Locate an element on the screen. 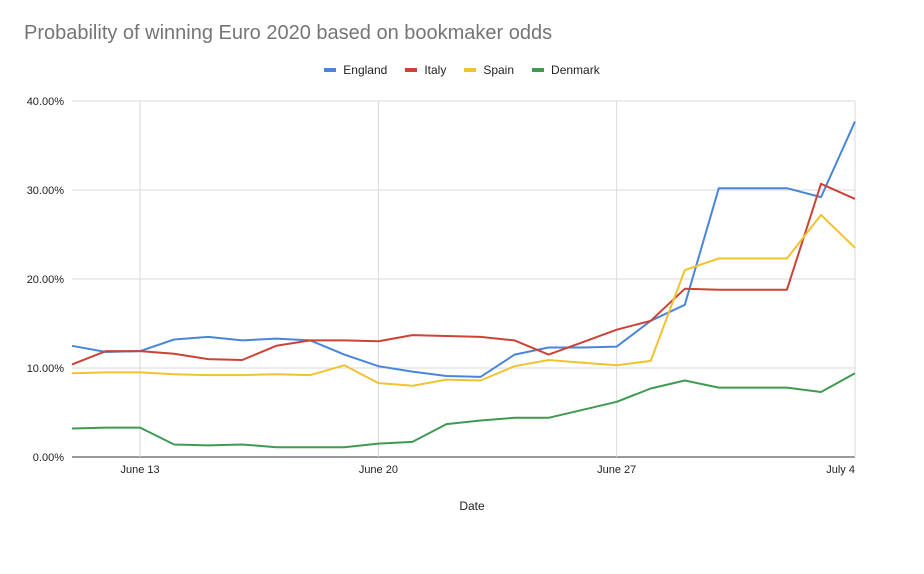  y-tick-label: 20.00% is located at coordinates (46, 280).